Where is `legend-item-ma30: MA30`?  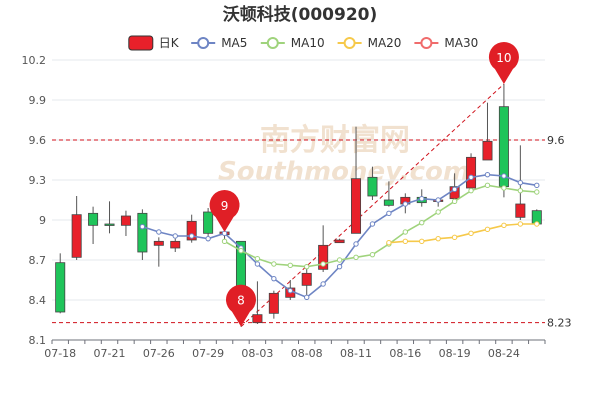 legend-item-ma30: MA30 is located at coordinates (446, 43).